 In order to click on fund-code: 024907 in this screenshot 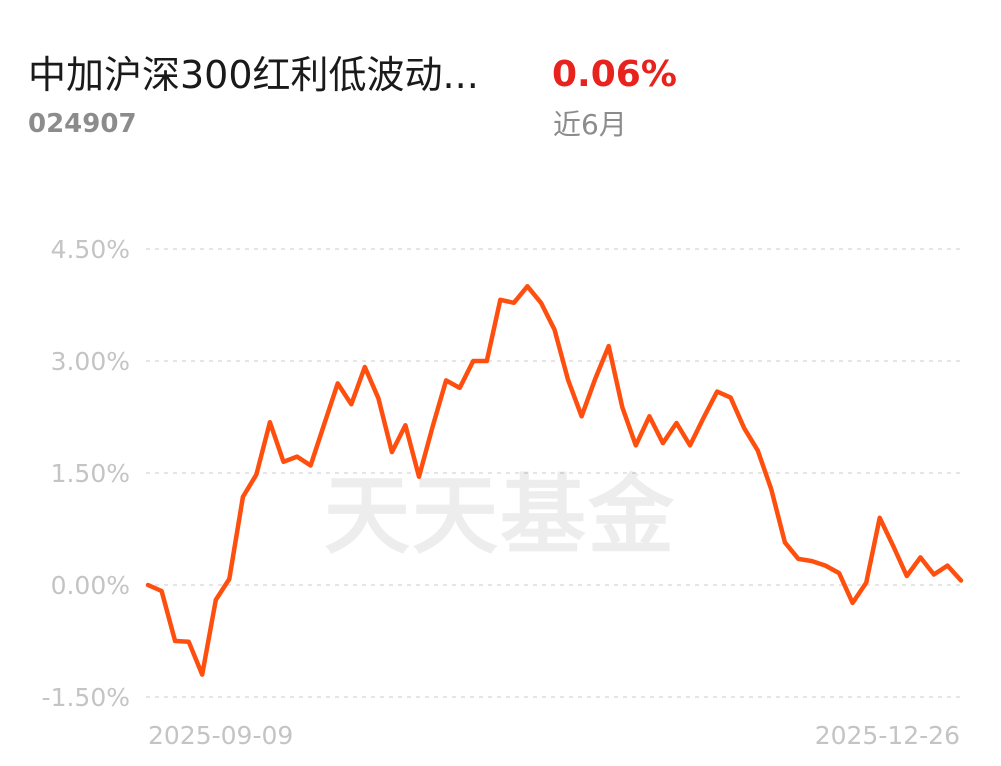, I will do `click(82, 124)`.